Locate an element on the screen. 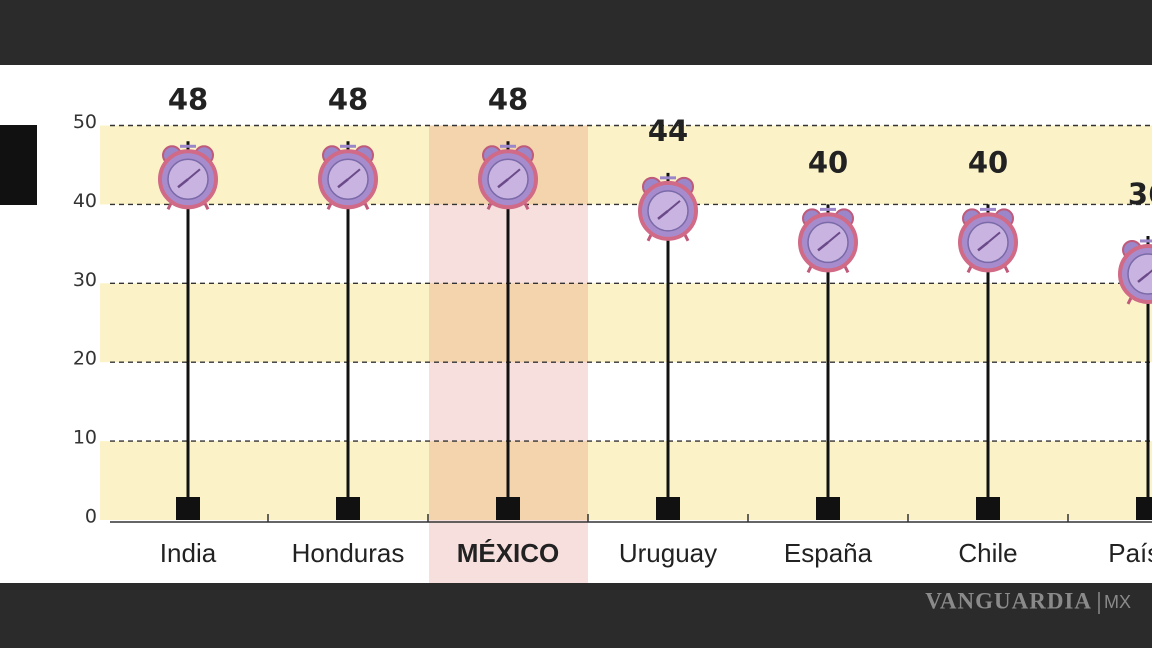 The height and width of the screenshot is (648, 1152). x-tick-label: Países is located at coordinates (1130, 553).